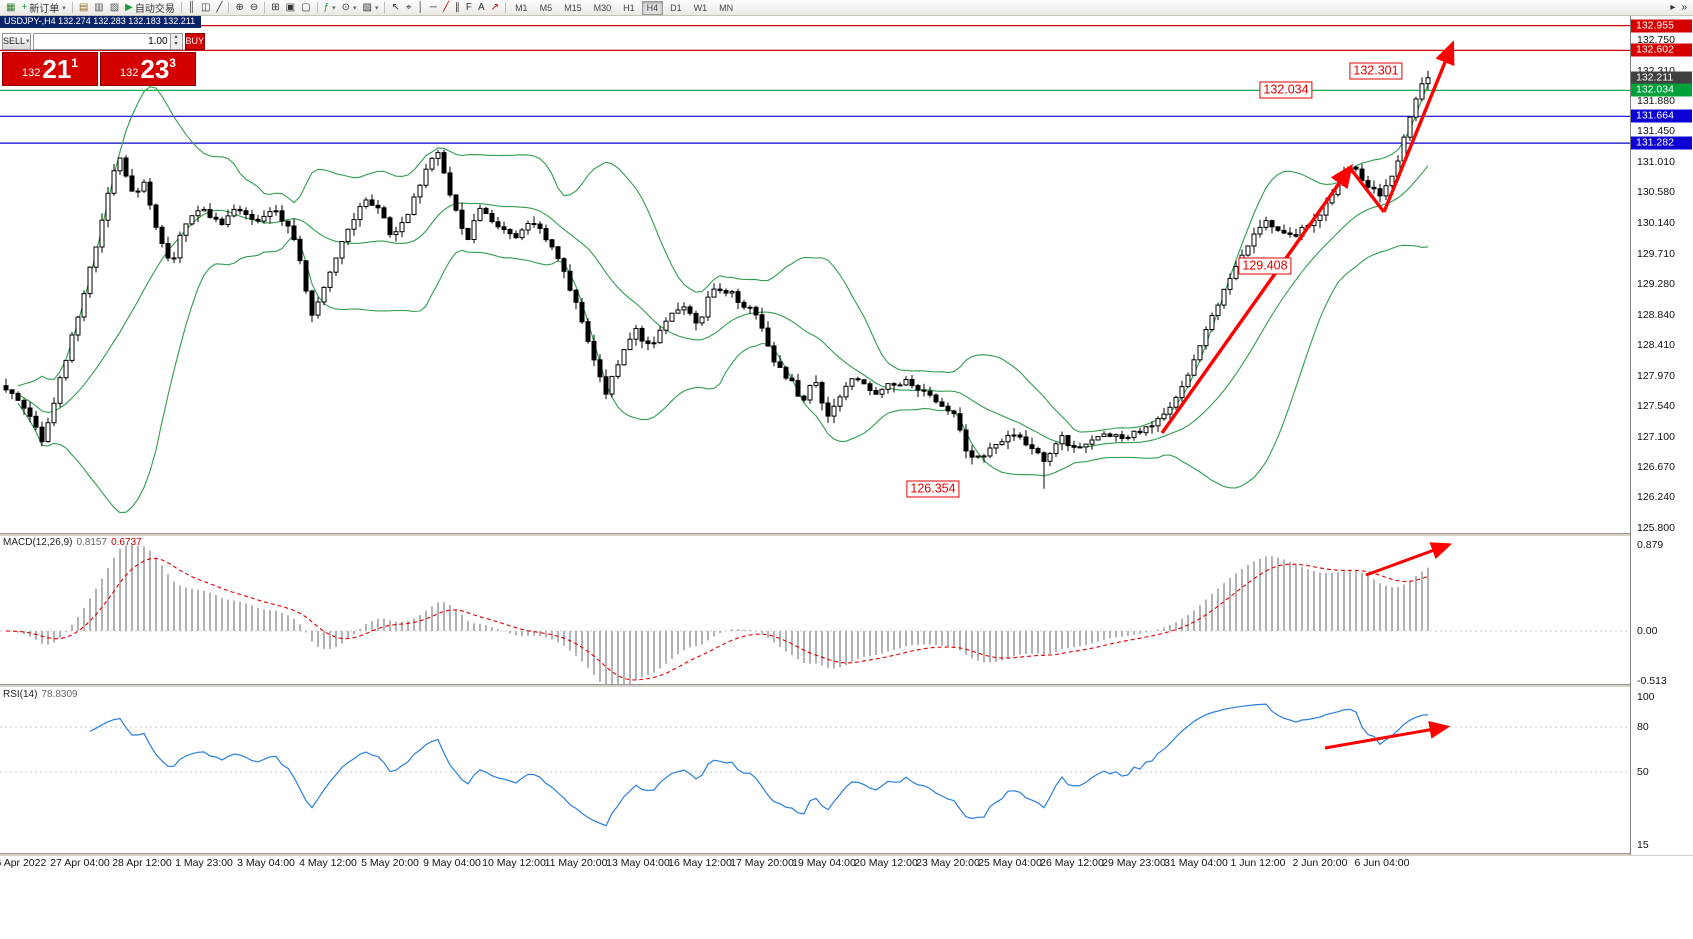  Describe the element at coordinates (481, 7) in the screenshot. I see `text-label-icon: A` at that location.